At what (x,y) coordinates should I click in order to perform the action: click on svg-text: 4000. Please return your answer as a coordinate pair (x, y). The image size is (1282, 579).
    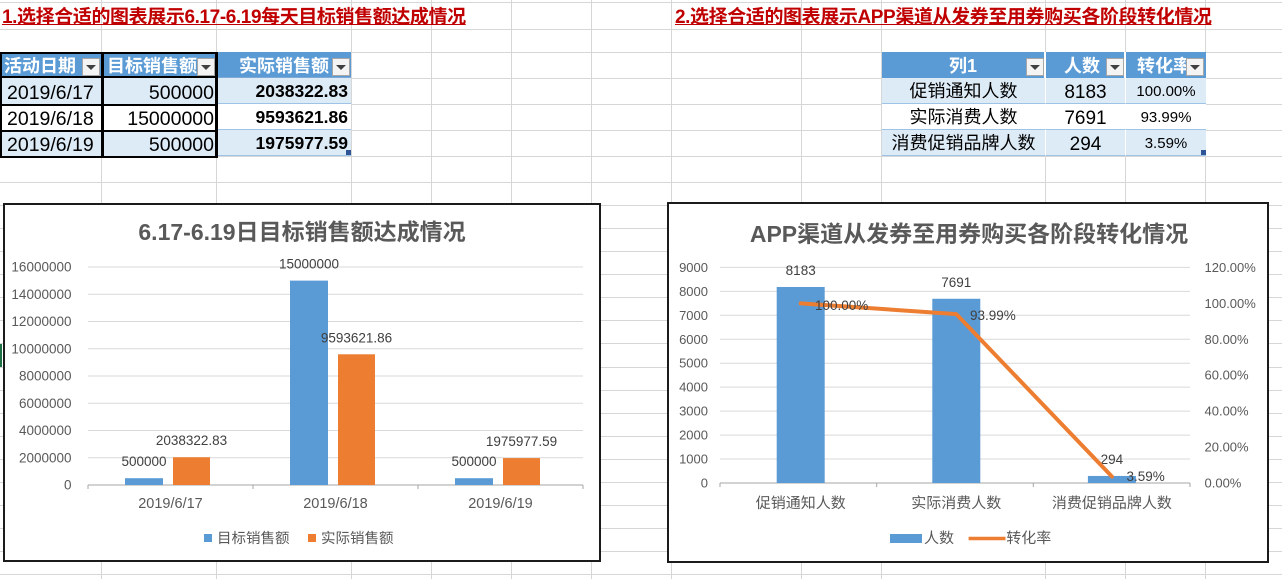
    Looking at the image, I should click on (693, 386).